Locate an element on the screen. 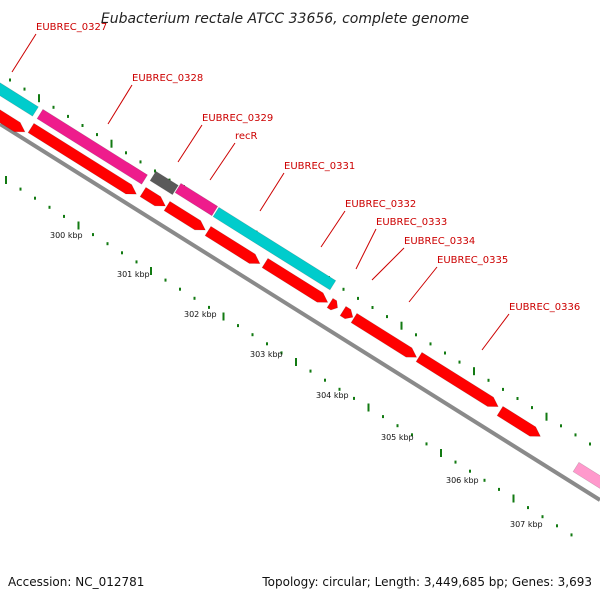  gene-label: EUBREC_0334 is located at coordinates (439, 241).